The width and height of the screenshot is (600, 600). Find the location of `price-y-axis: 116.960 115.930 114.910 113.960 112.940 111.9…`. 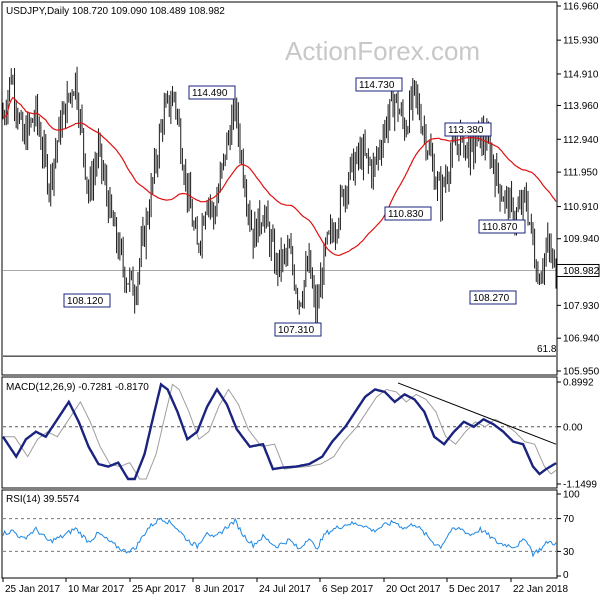

price-y-axis: 116.960 115.930 114.910 113.960 112.940 111.9… is located at coordinates (578, 190).